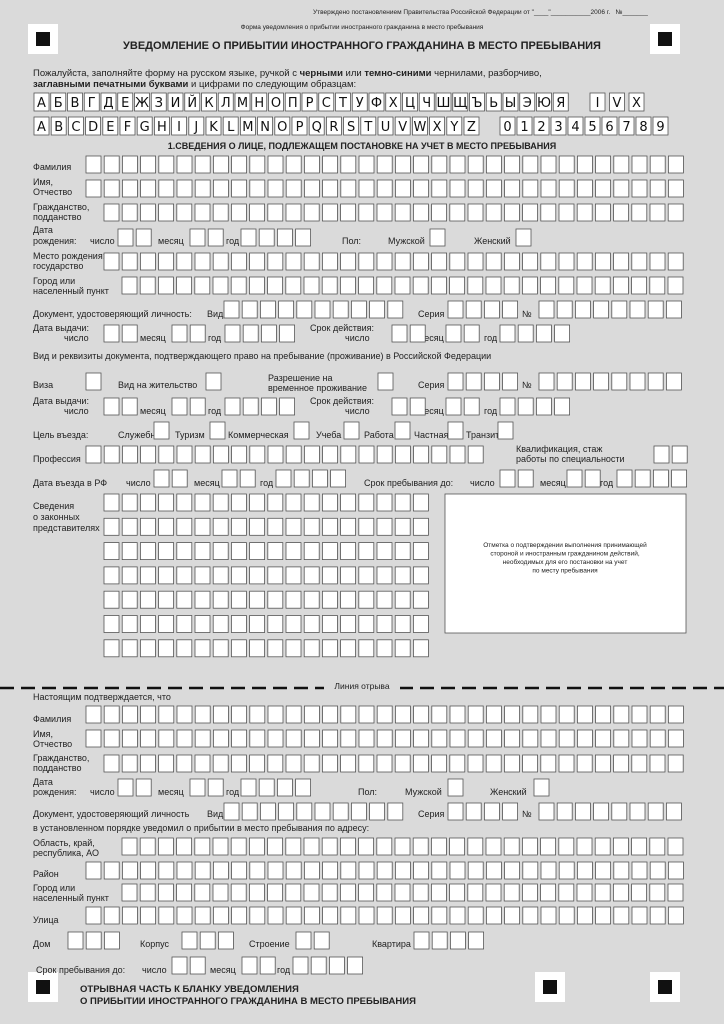 Image resolution: width=724 pixels, height=1024 pixels. What do you see at coordinates (482, 483) in the screenshot?
I see `field-label: число` at bounding box center [482, 483].